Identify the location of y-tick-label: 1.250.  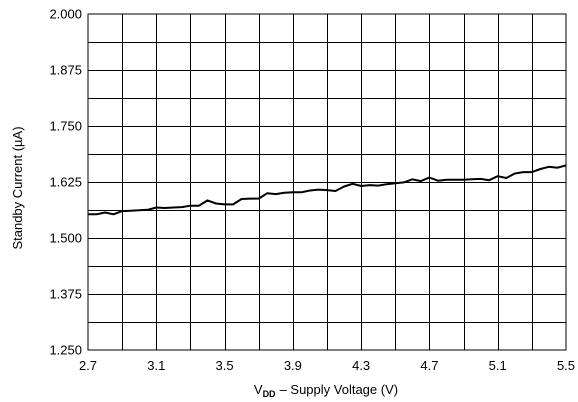
(65, 350).